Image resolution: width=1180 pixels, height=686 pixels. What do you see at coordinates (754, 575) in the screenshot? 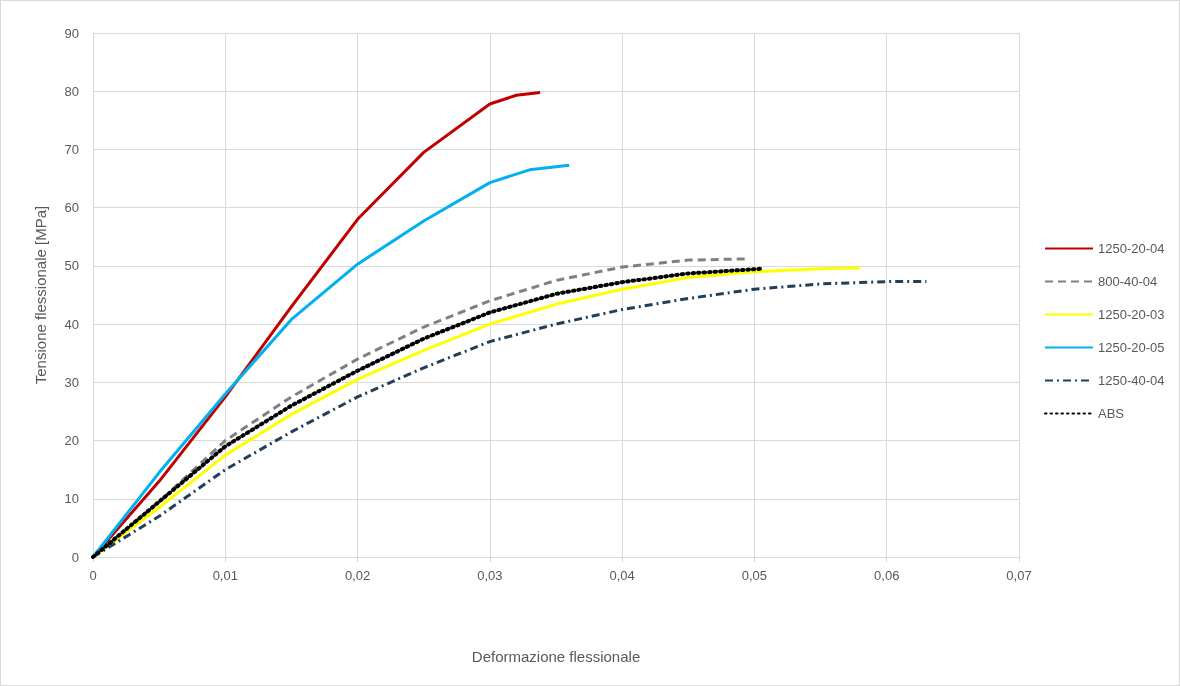
I see `x-tick-label: 0,05` at bounding box center [754, 575].